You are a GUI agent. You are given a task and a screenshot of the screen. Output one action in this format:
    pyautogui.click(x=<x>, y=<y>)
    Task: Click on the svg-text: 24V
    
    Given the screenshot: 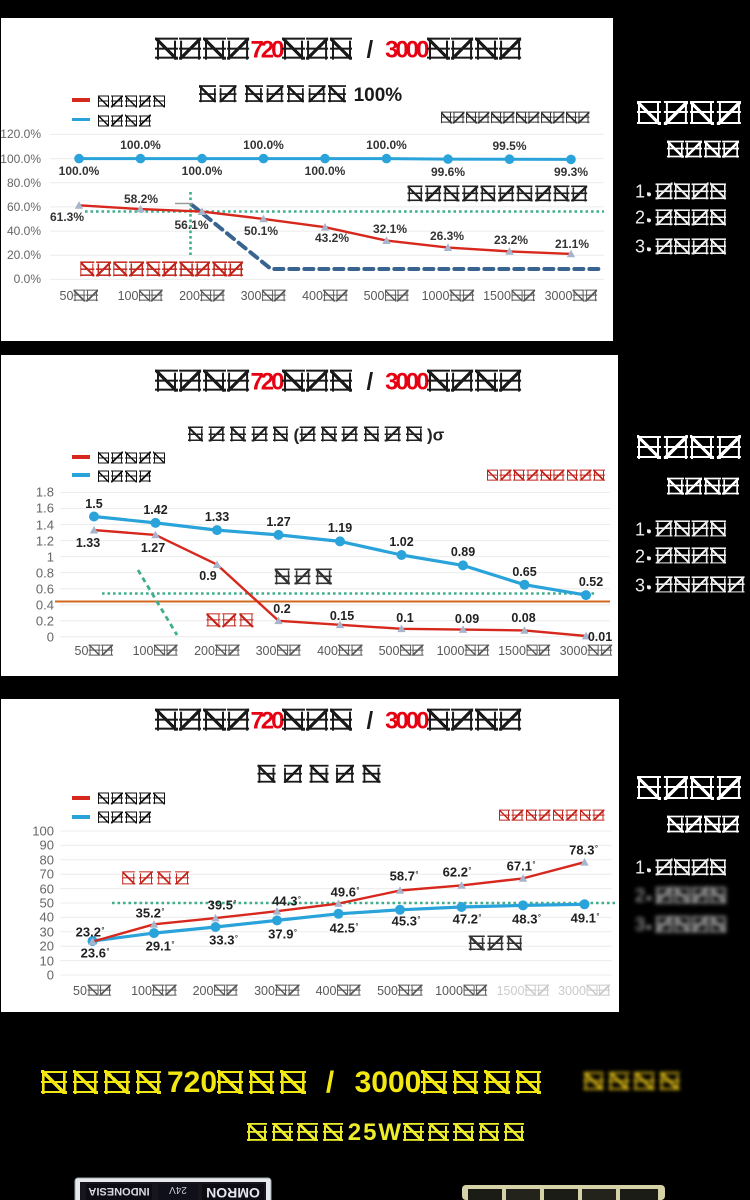 What is the action you would take?
    pyautogui.click(x=178, y=1189)
    